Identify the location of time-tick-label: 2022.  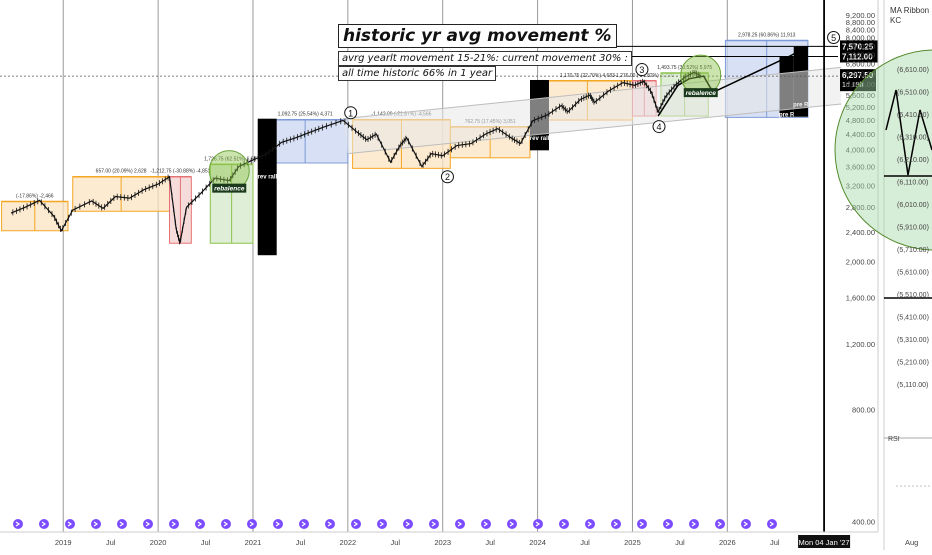
(348, 542).